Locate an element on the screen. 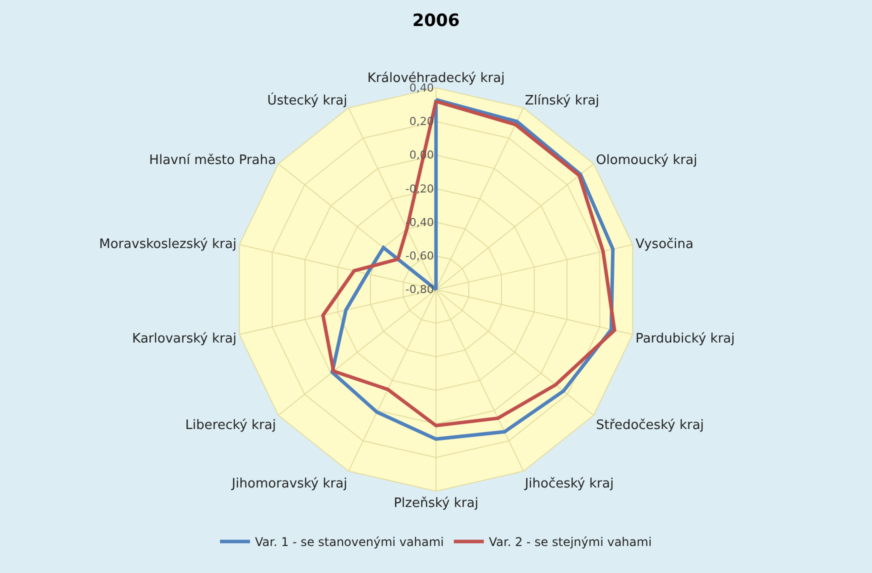  y-tick-label: -0,80 is located at coordinates (419, 289).